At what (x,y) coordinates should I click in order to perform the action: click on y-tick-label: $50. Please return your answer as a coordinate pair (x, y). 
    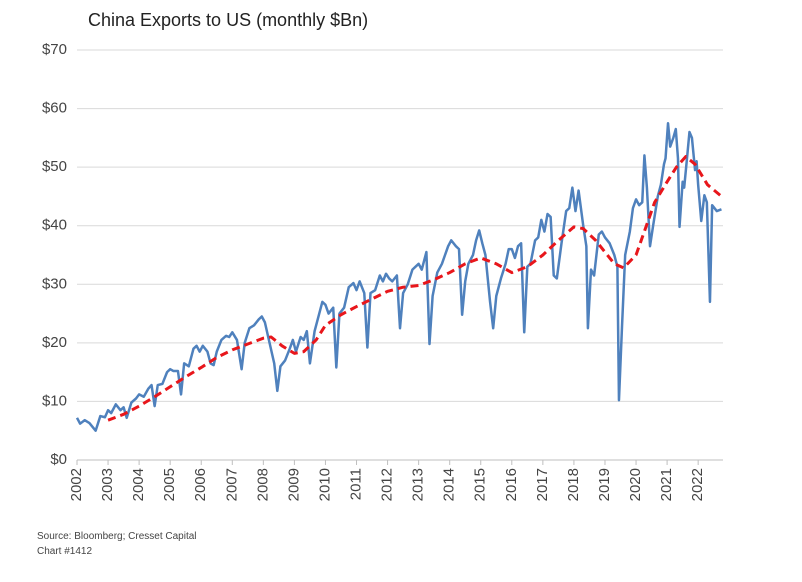
    Looking at the image, I should click on (54, 166).